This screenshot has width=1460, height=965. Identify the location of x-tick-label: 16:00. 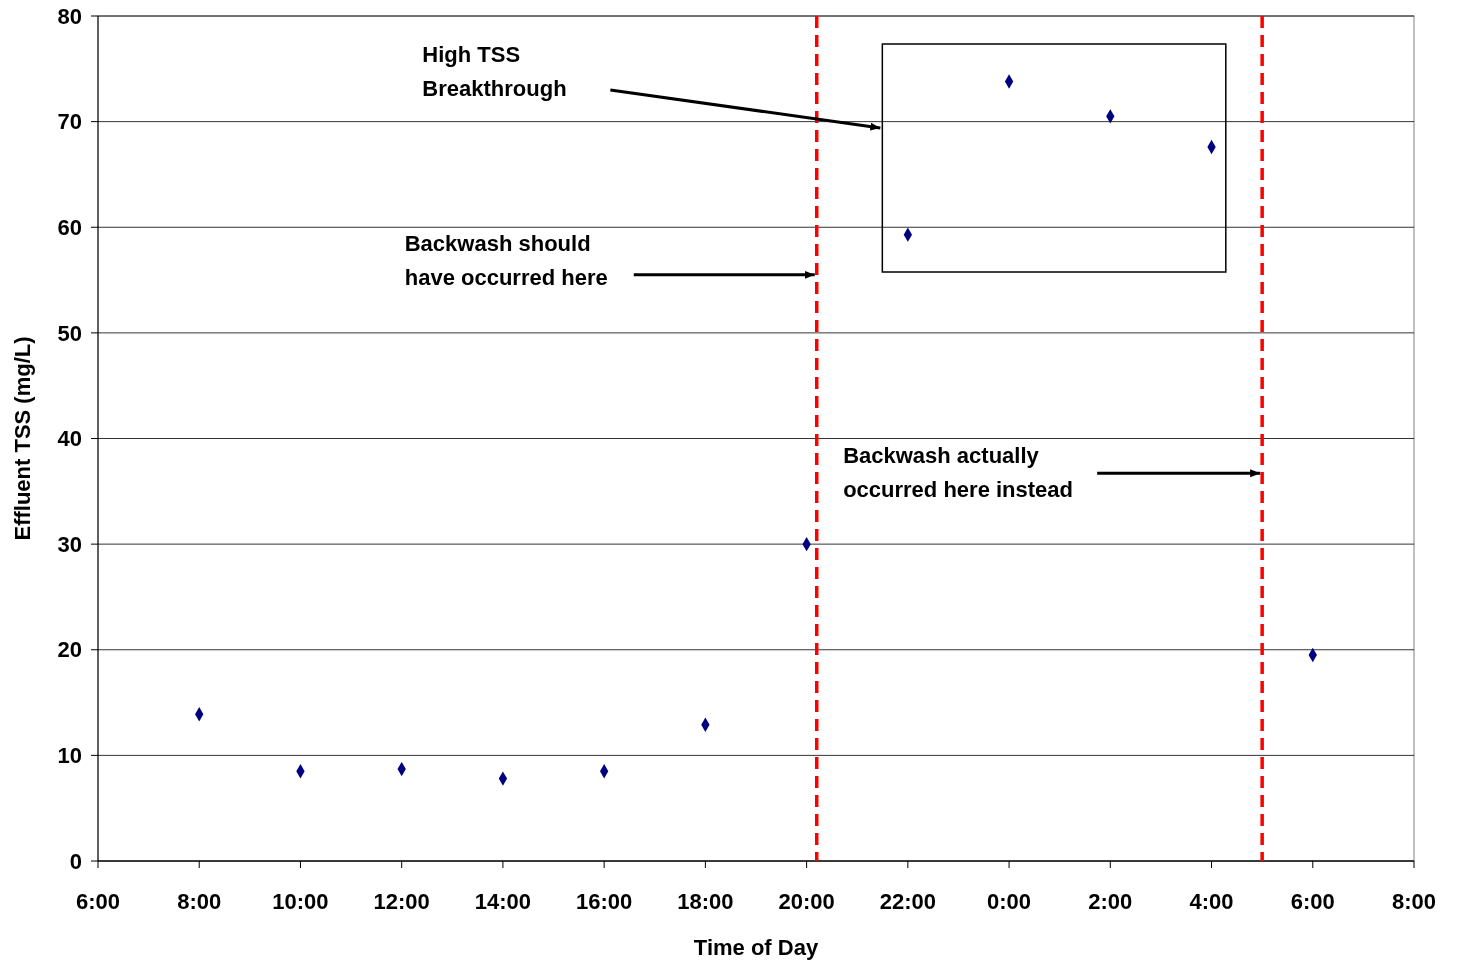
(604, 901).